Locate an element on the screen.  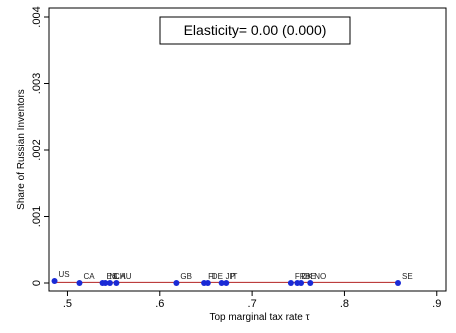
point-label-au: AU is located at coordinates (125, 276).